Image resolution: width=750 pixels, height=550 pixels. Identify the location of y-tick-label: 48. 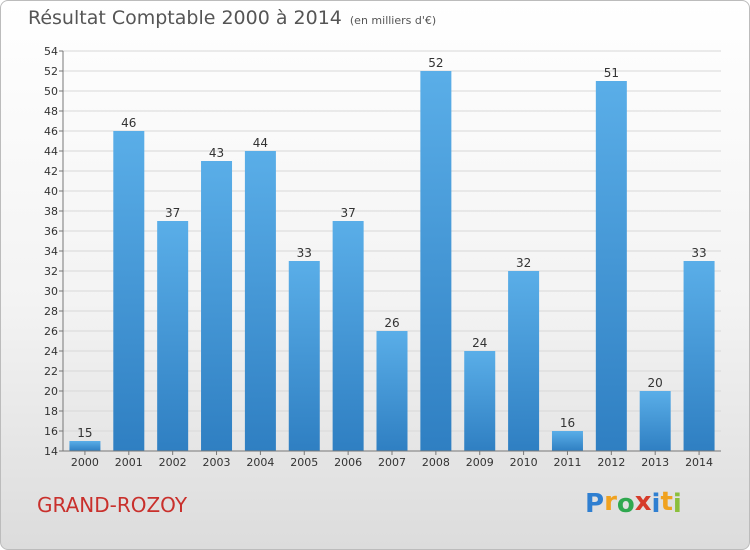
(51, 111).